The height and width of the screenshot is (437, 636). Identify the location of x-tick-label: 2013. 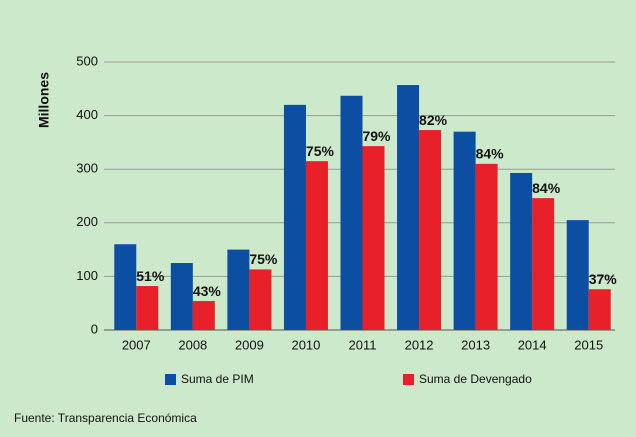
(475, 344).